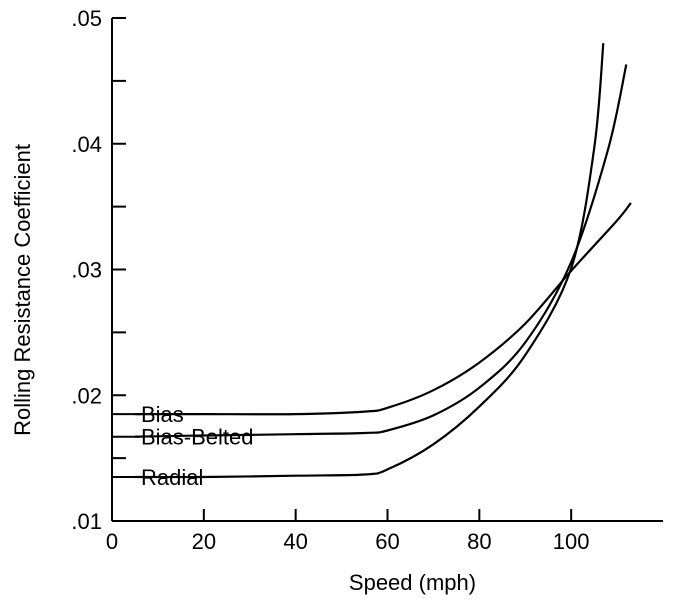 Image resolution: width=685 pixels, height=603 pixels. What do you see at coordinates (348, 531) in the screenshot?
I see `x-ticks: 0 20 40 60 80 100` at bounding box center [348, 531].